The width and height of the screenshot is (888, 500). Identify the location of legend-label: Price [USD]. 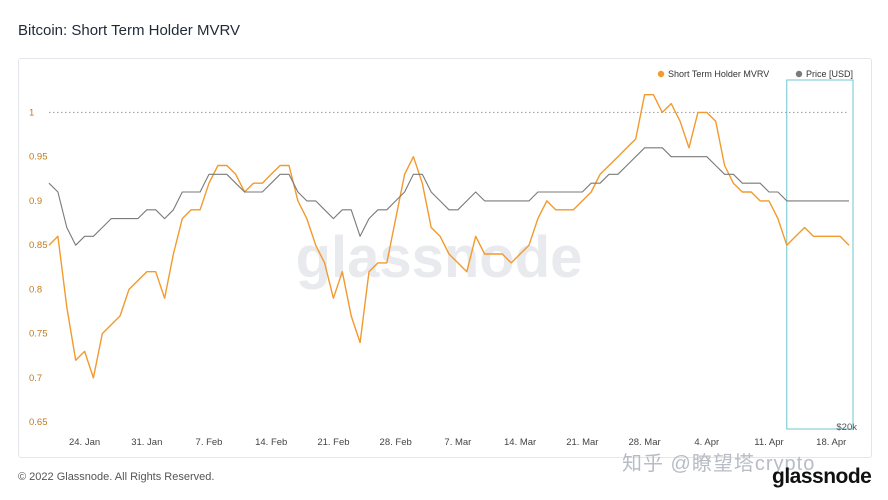
(829, 74).